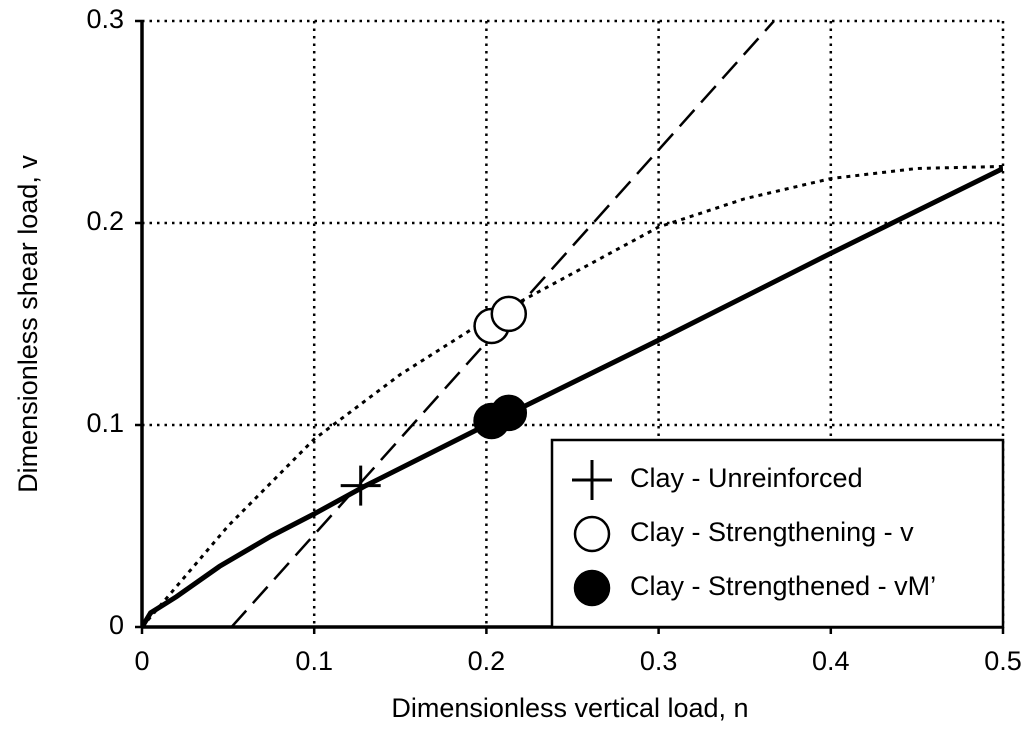 Image resolution: width=1032 pixels, height=731 pixels. I want to click on x-tick-label: 0.4, so click(831, 661).